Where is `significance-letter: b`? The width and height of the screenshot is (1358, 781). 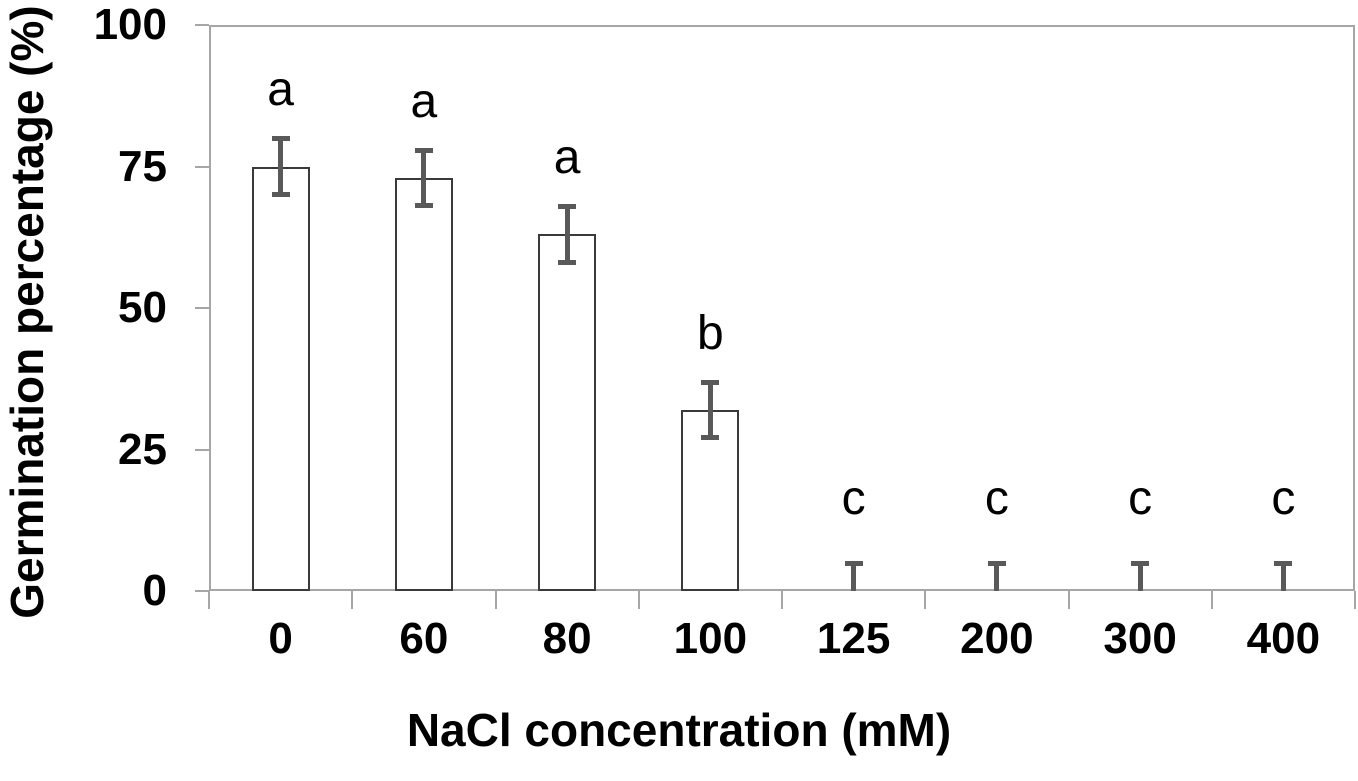 significance-letter: b is located at coordinates (710, 333).